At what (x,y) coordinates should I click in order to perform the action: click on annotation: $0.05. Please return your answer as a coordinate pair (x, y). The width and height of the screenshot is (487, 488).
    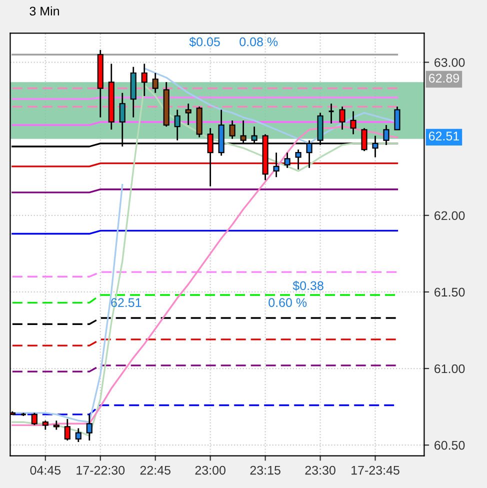
    Looking at the image, I should click on (204, 42).